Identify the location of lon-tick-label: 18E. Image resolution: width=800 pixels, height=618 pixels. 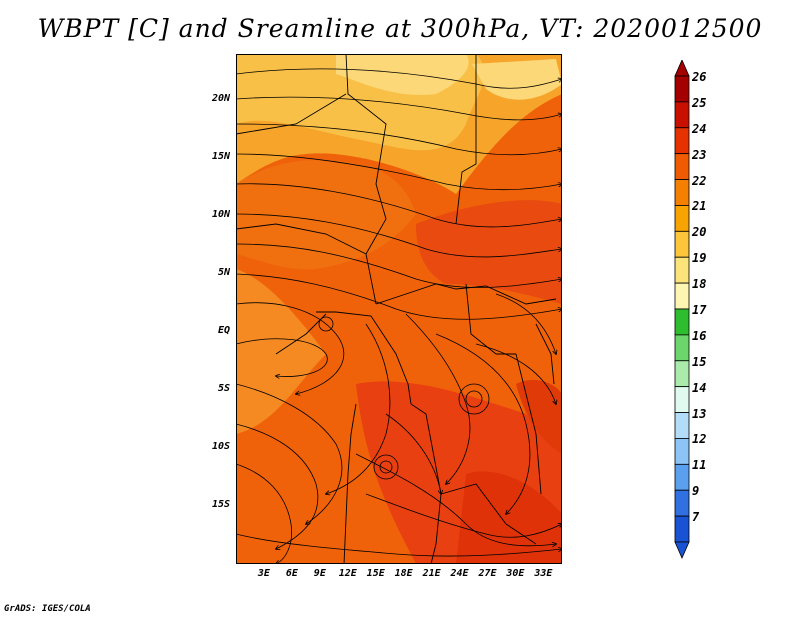
(403, 573).